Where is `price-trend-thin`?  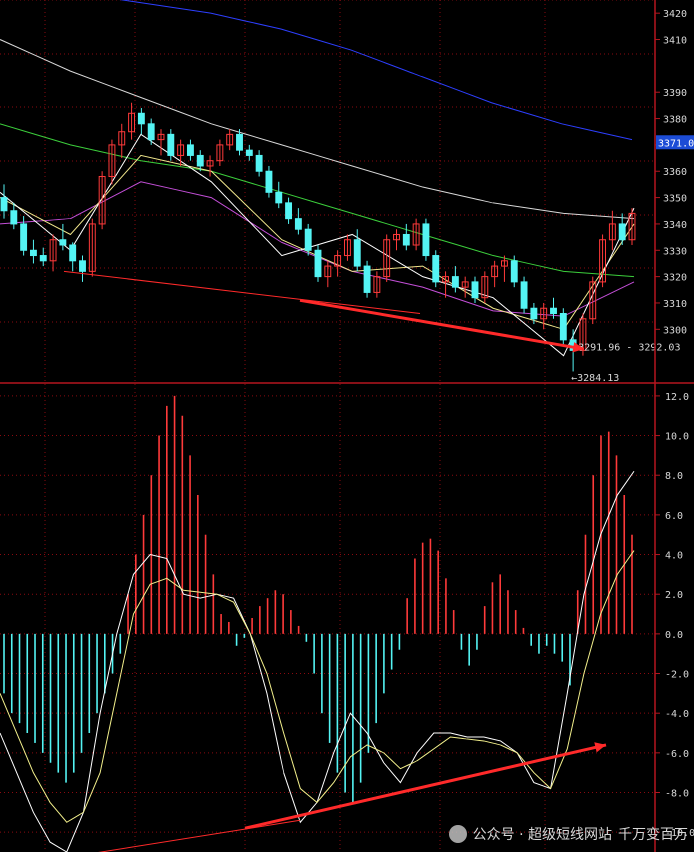
price-trend-thin is located at coordinates (242, 292).